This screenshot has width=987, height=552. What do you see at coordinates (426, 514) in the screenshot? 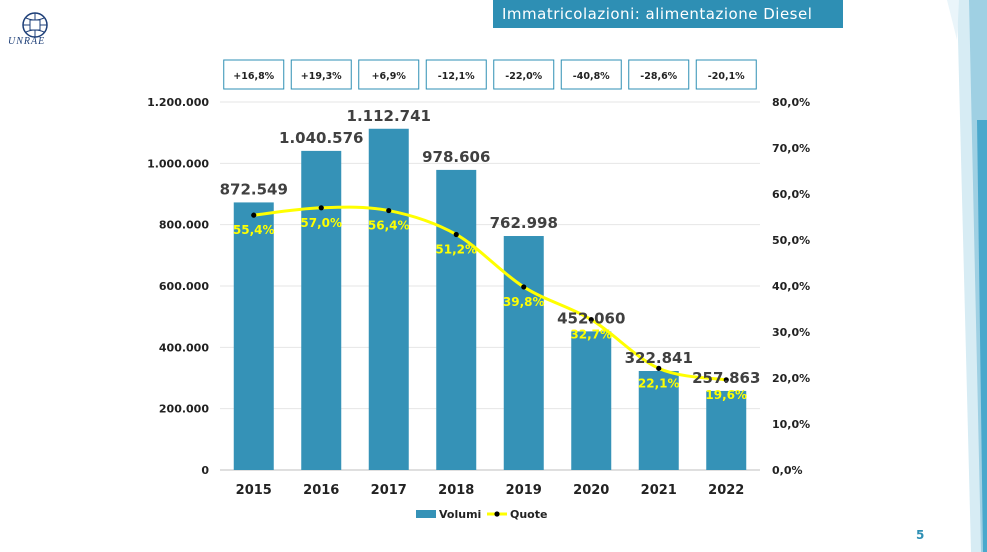
I see `legend-swatch-volumi` at bounding box center [426, 514].